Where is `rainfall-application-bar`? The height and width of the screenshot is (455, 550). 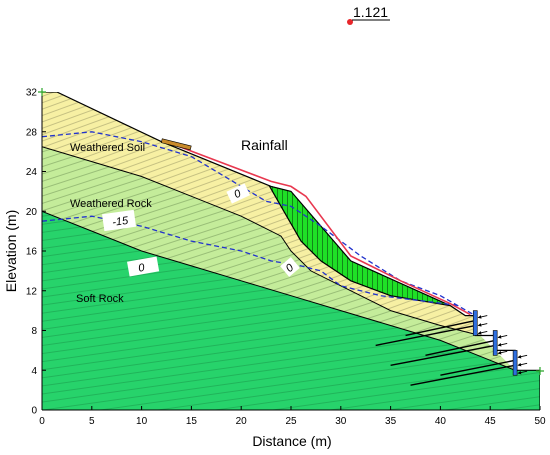 rainfall-application-bar is located at coordinates (176, 144).